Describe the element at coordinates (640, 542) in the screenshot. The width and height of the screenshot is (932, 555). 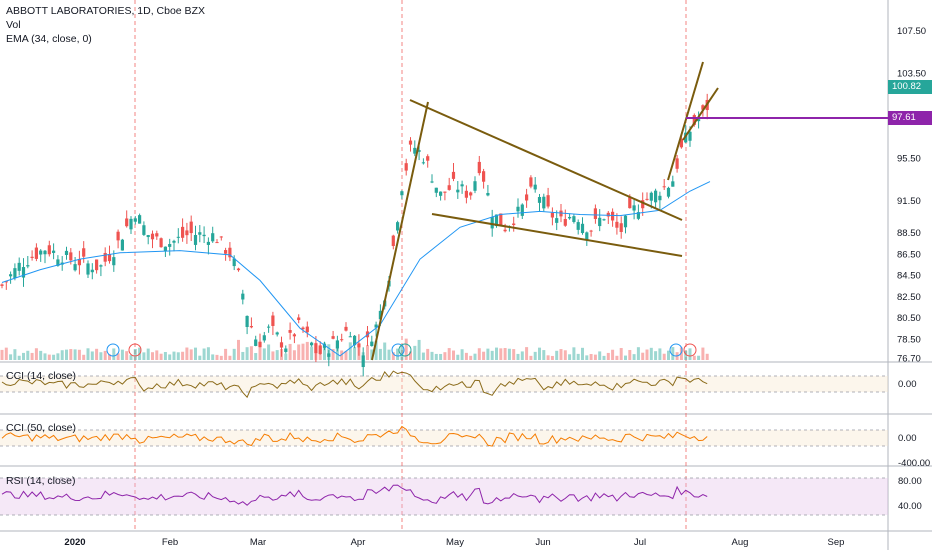
I see `time-axis-label: Jul` at that location.